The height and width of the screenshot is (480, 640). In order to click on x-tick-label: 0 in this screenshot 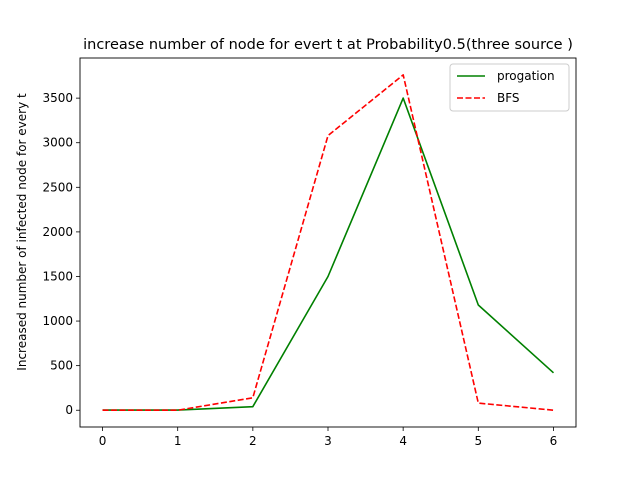, I will do `click(103, 441)`.